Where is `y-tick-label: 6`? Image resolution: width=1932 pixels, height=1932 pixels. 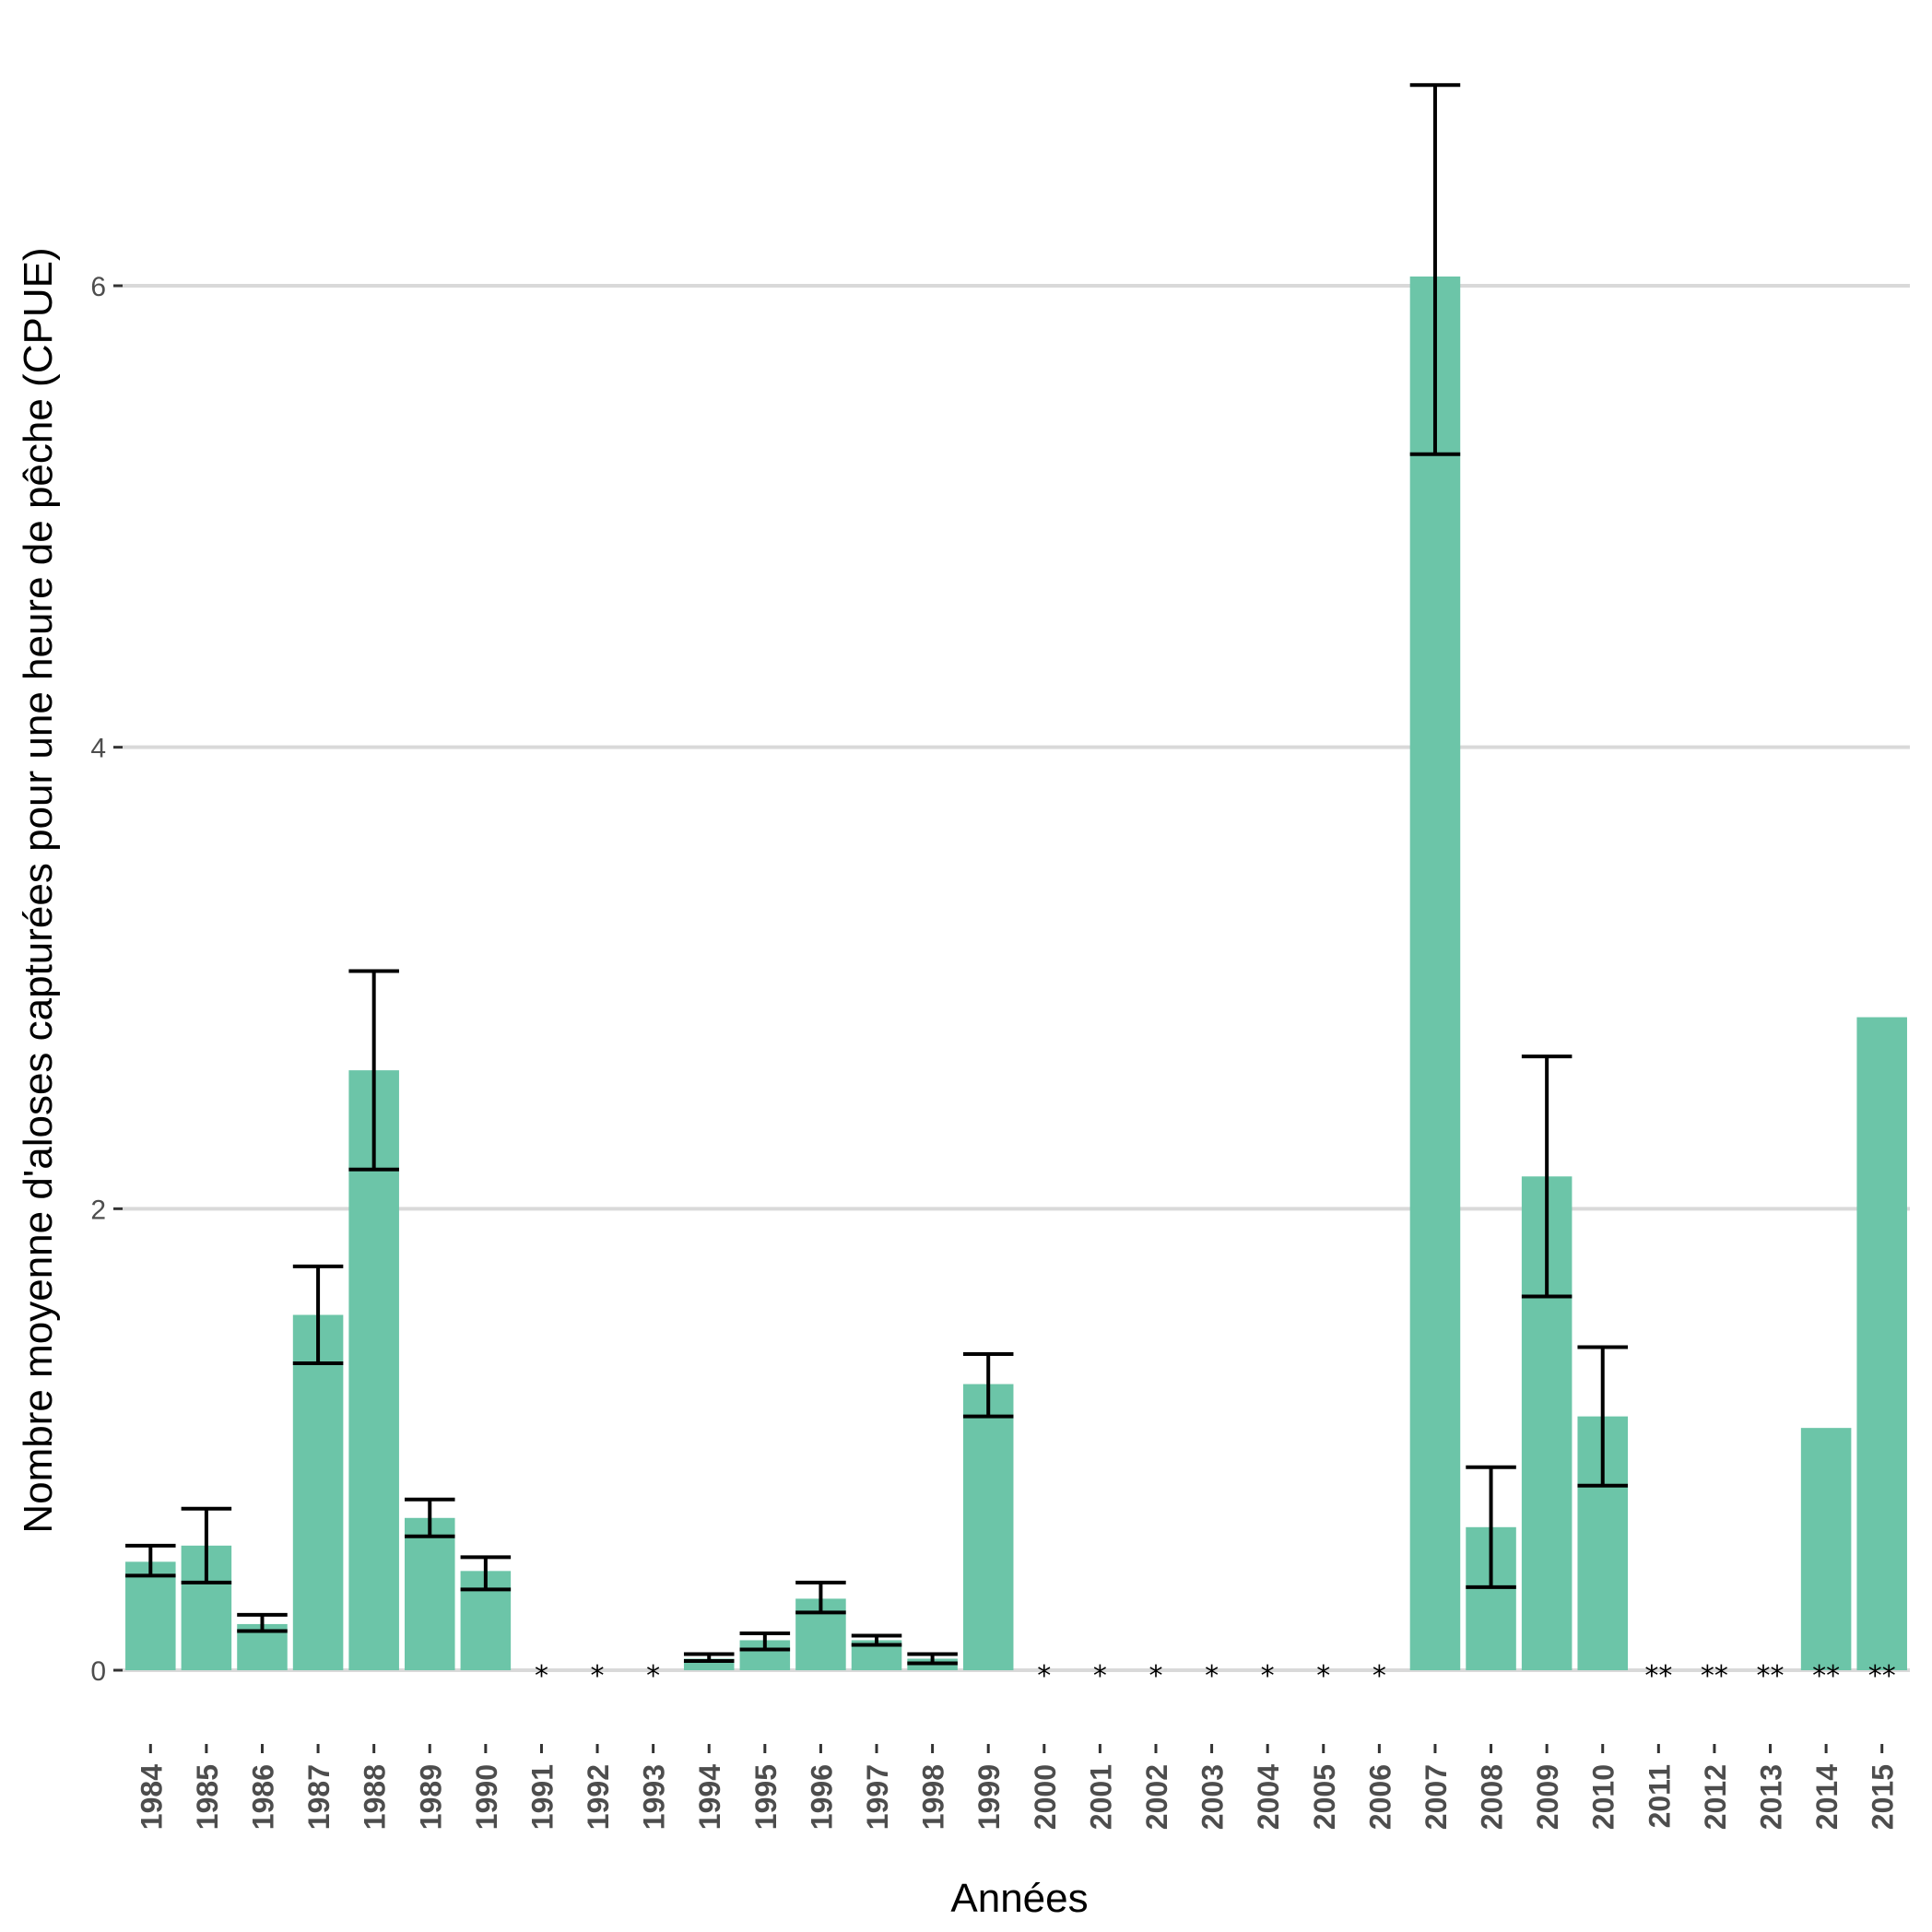
y-tick-label: 6 is located at coordinates (98, 287).